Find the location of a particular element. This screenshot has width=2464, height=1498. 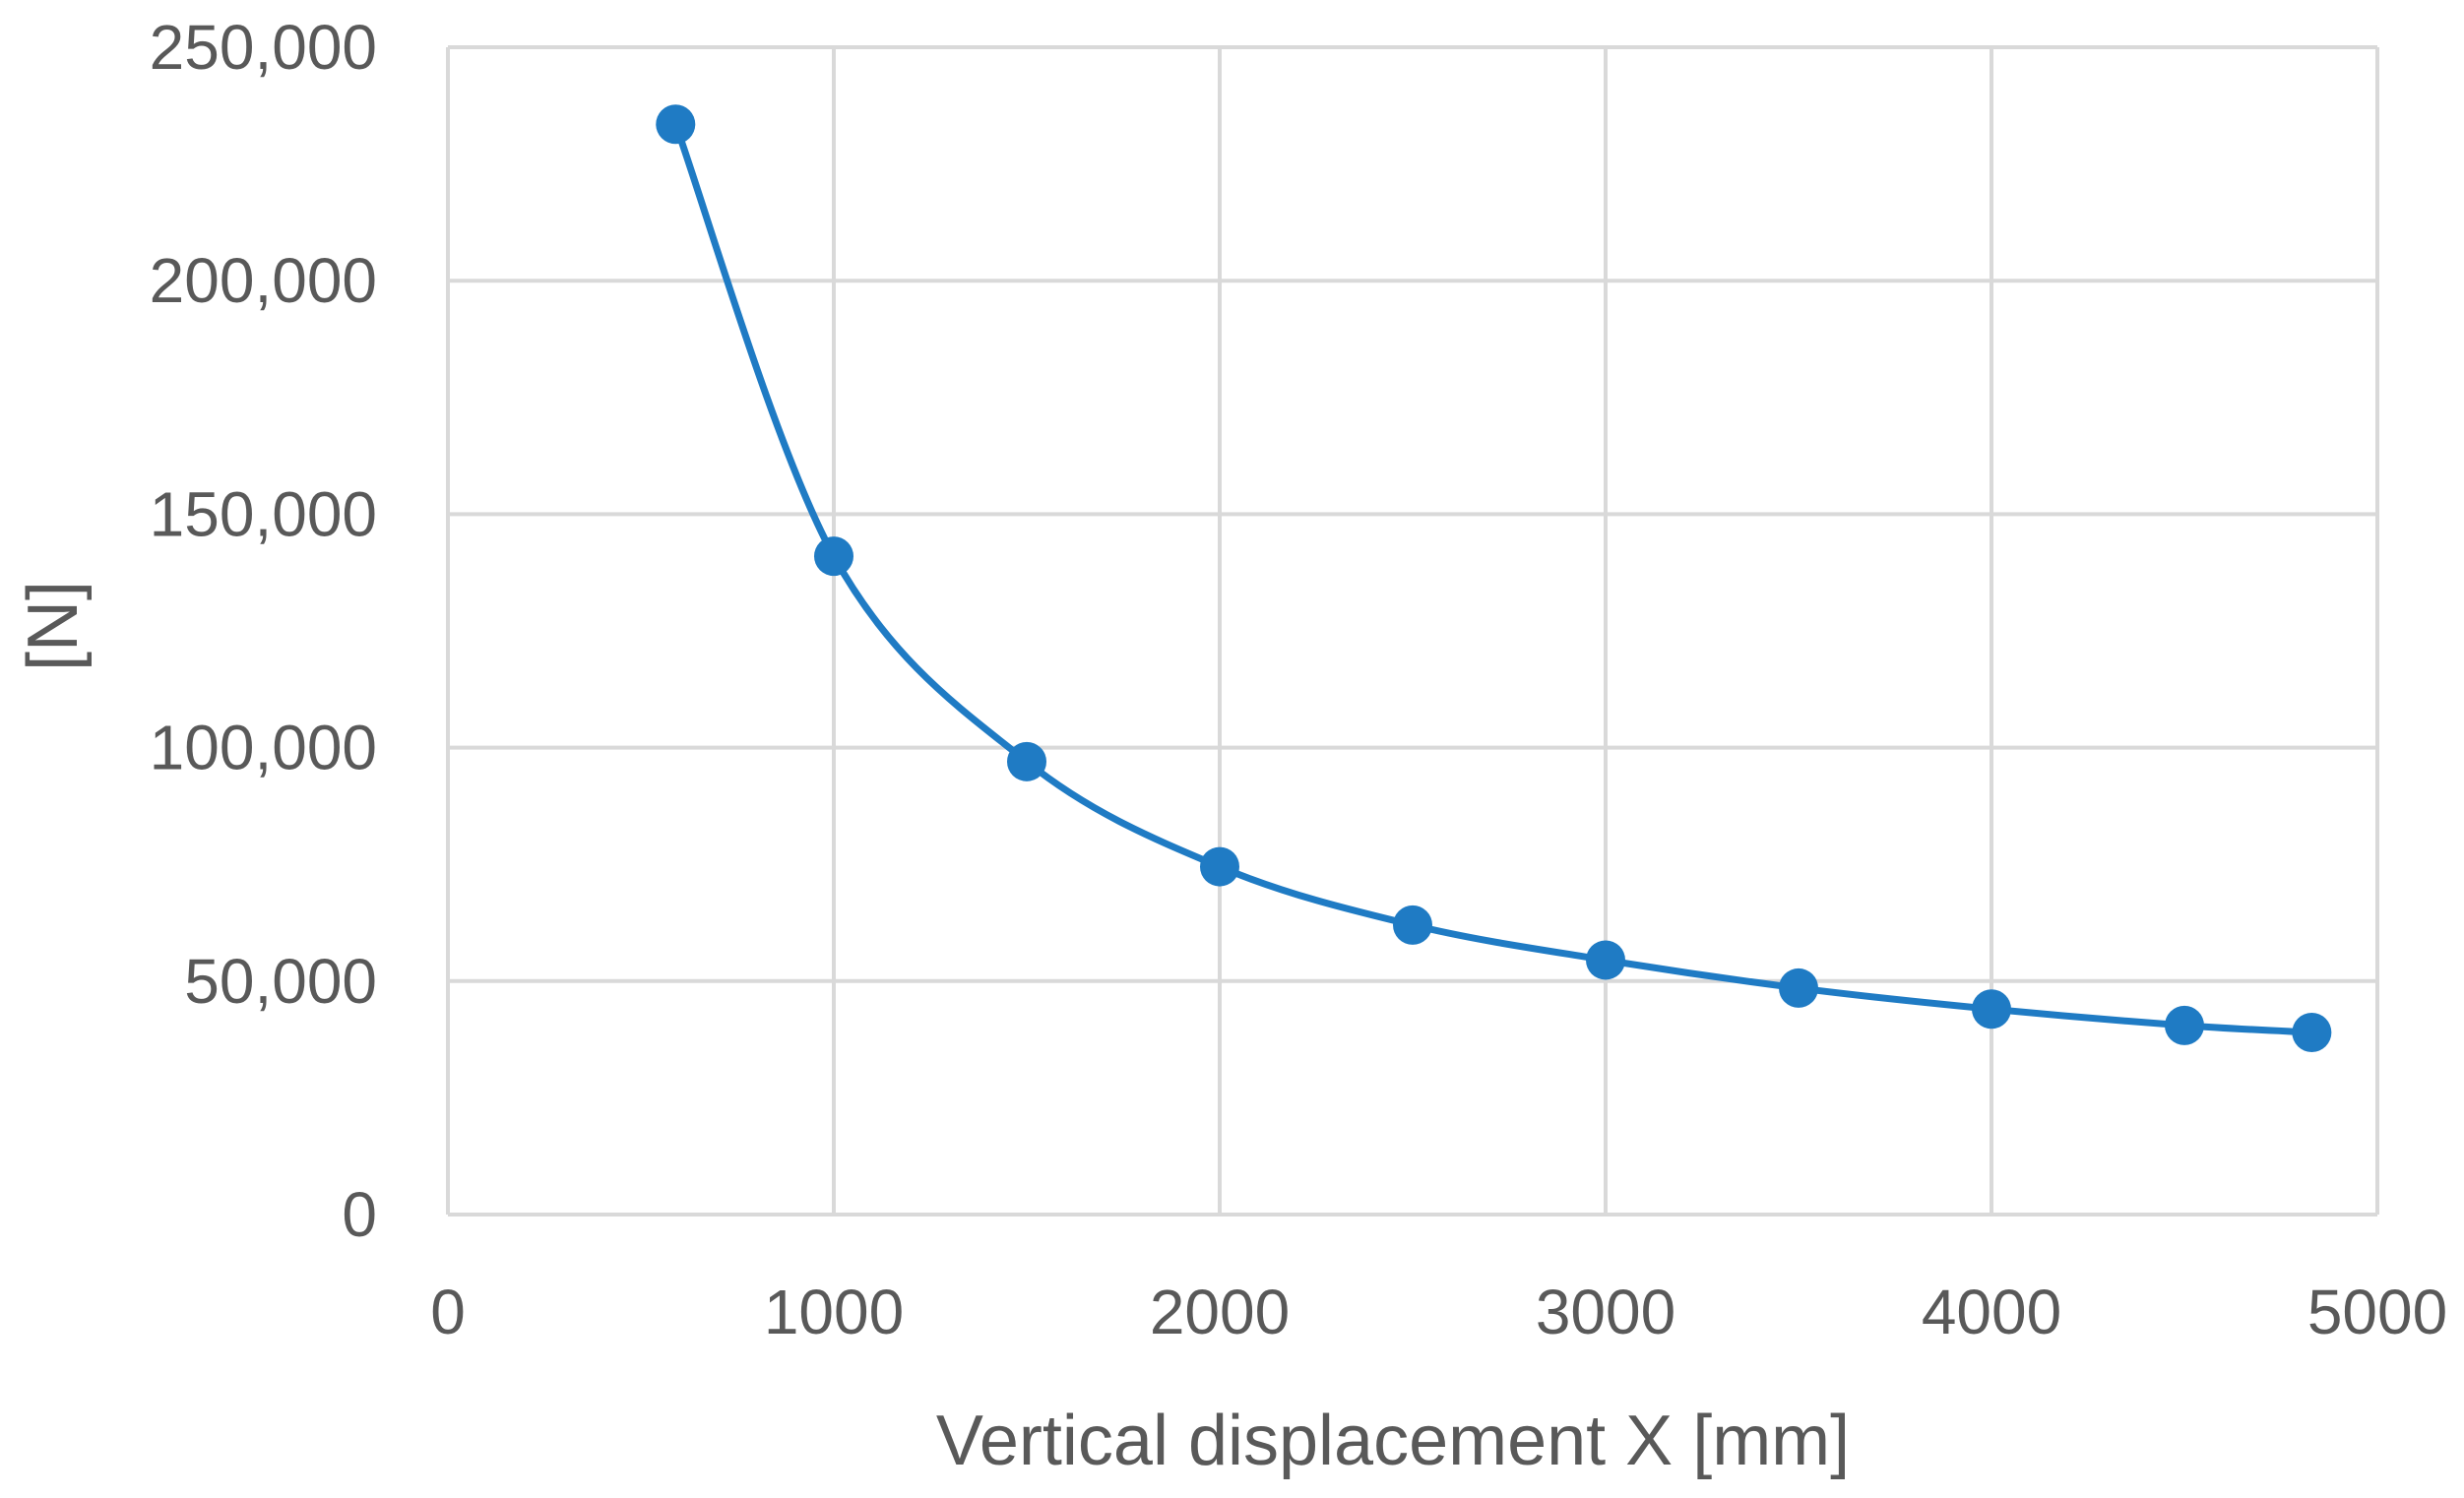

y-tick-labels: 0 50,000 100,000 150,000 200,000 250,000 is located at coordinates (263, 631).